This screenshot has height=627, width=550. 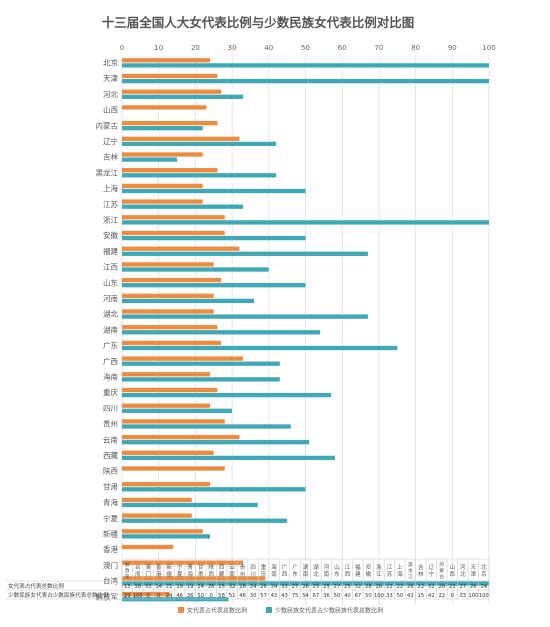 What do you see at coordinates (138, 570) in the screenshot?
I see `table-column-header: 台湾` at bounding box center [138, 570].